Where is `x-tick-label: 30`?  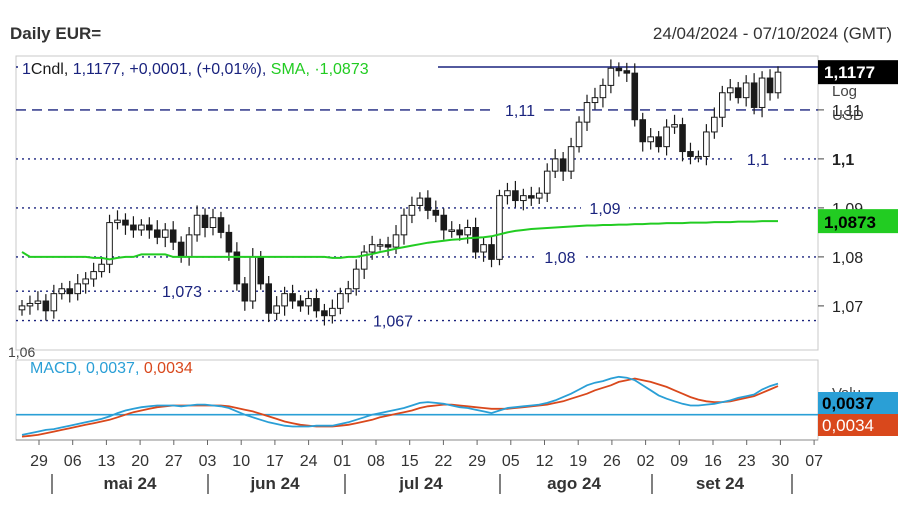
x-tick-label: 30 is located at coordinates (781, 461).